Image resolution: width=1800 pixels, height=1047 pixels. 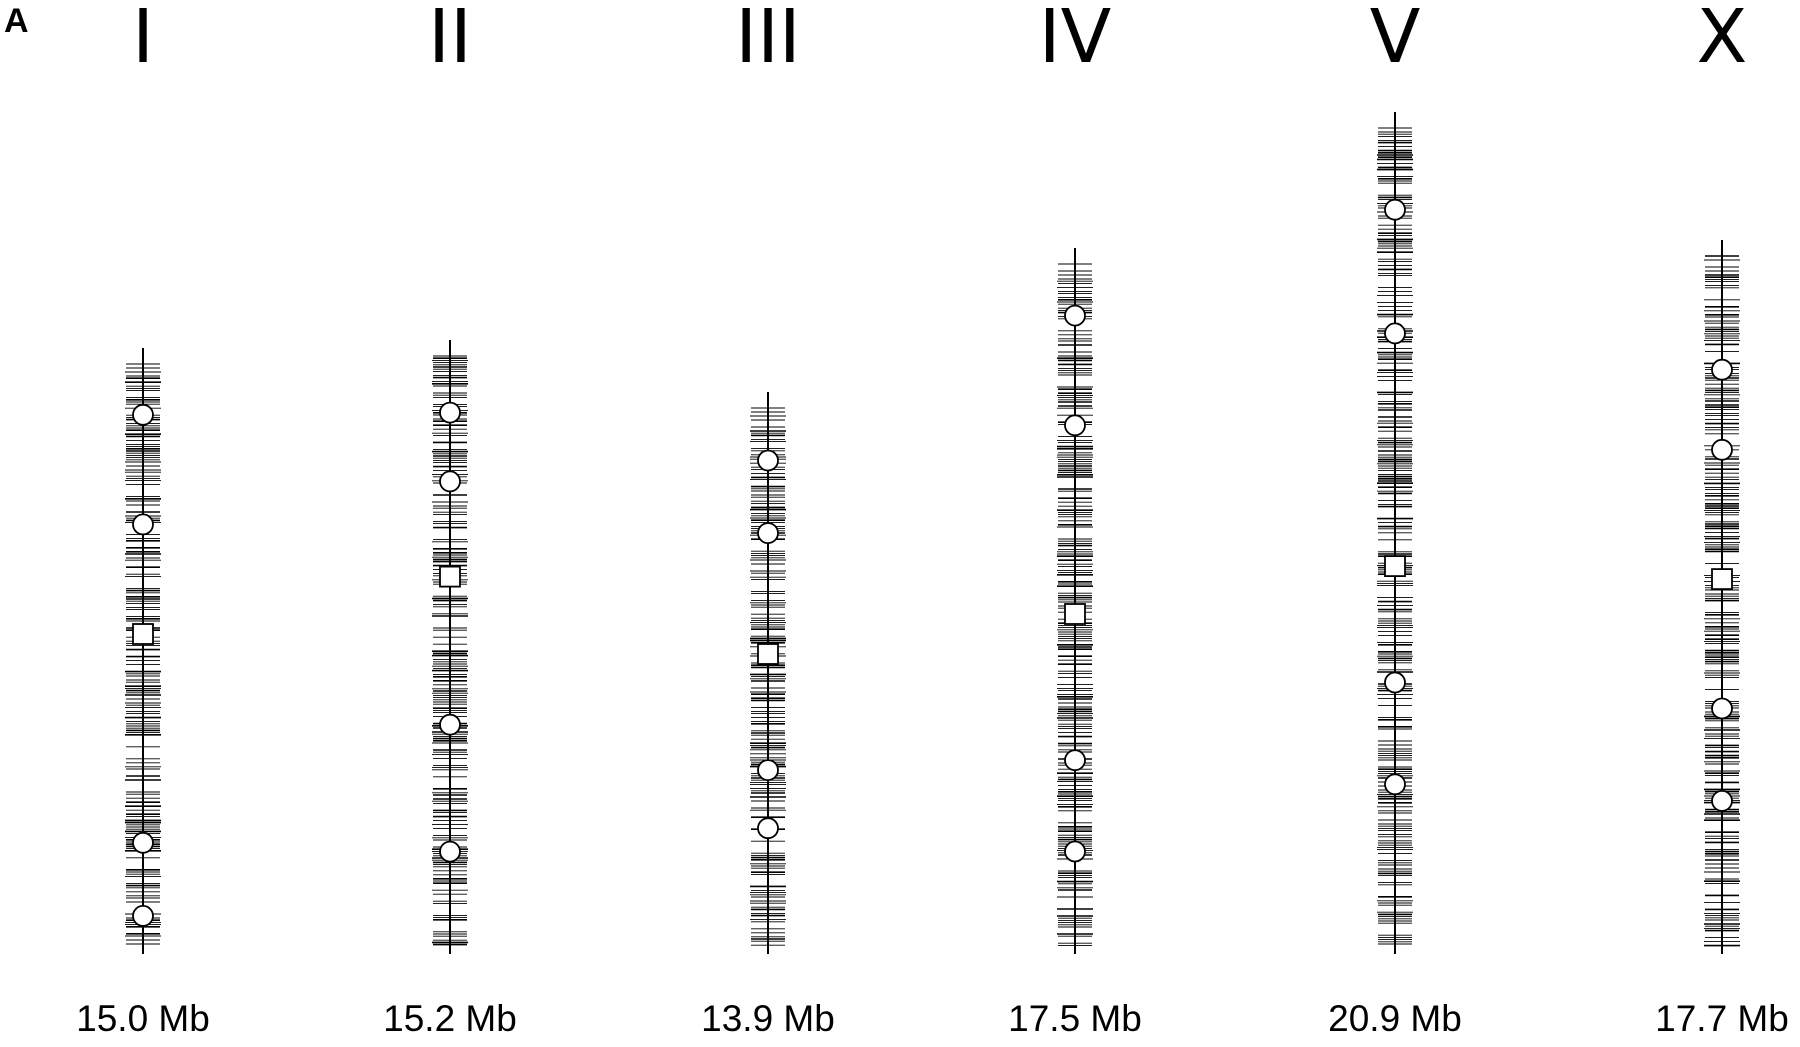 What do you see at coordinates (1075, 601) in the screenshot?
I see `chromosome-IV` at bounding box center [1075, 601].